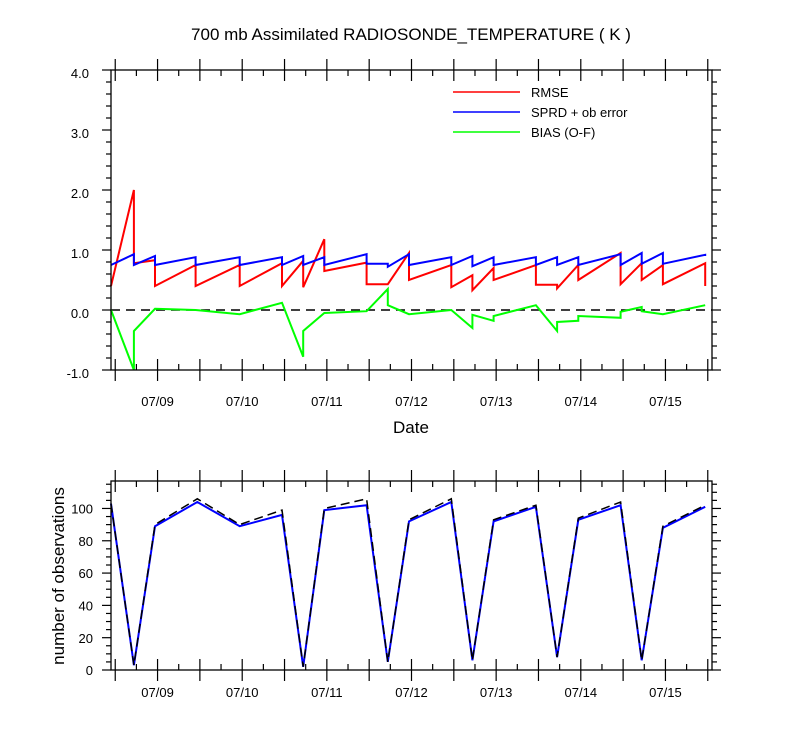  What do you see at coordinates (78, 223) in the screenshot?
I see `top-y-tick-labels: 4.0 3.0 2.0 1.0 0.0 -1.0` at bounding box center [78, 223].